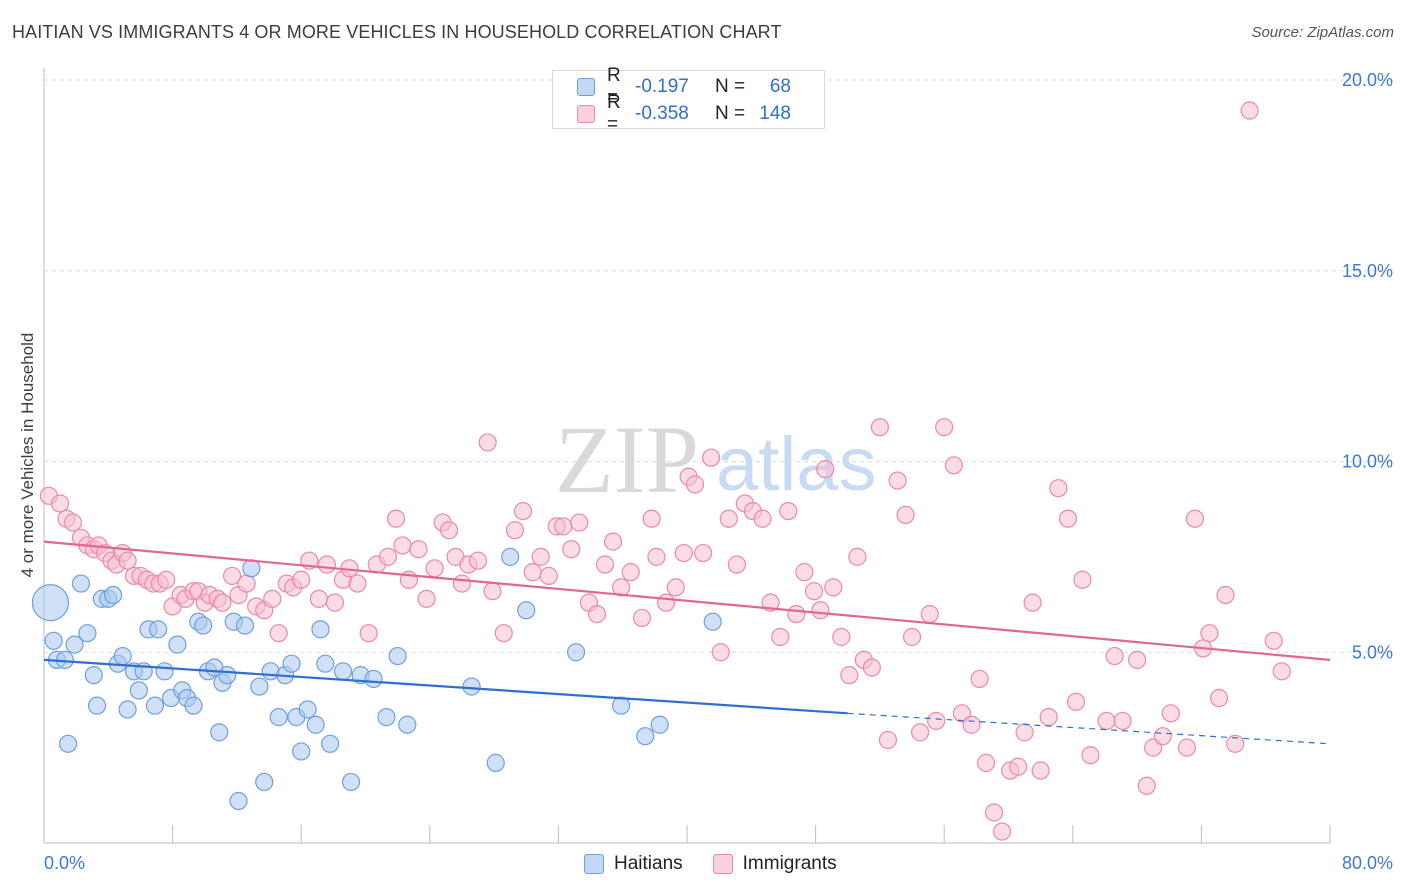  What do you see at coordinates (687, 600) in the screenshot?
I see `immigrant-trend-line` at bounding box center [687, 600].